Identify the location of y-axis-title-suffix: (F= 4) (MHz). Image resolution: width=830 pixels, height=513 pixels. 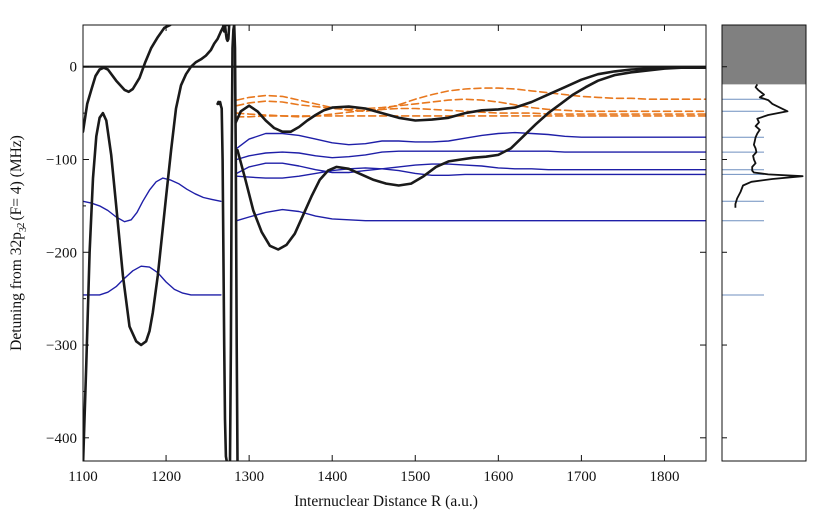
(16, 177).